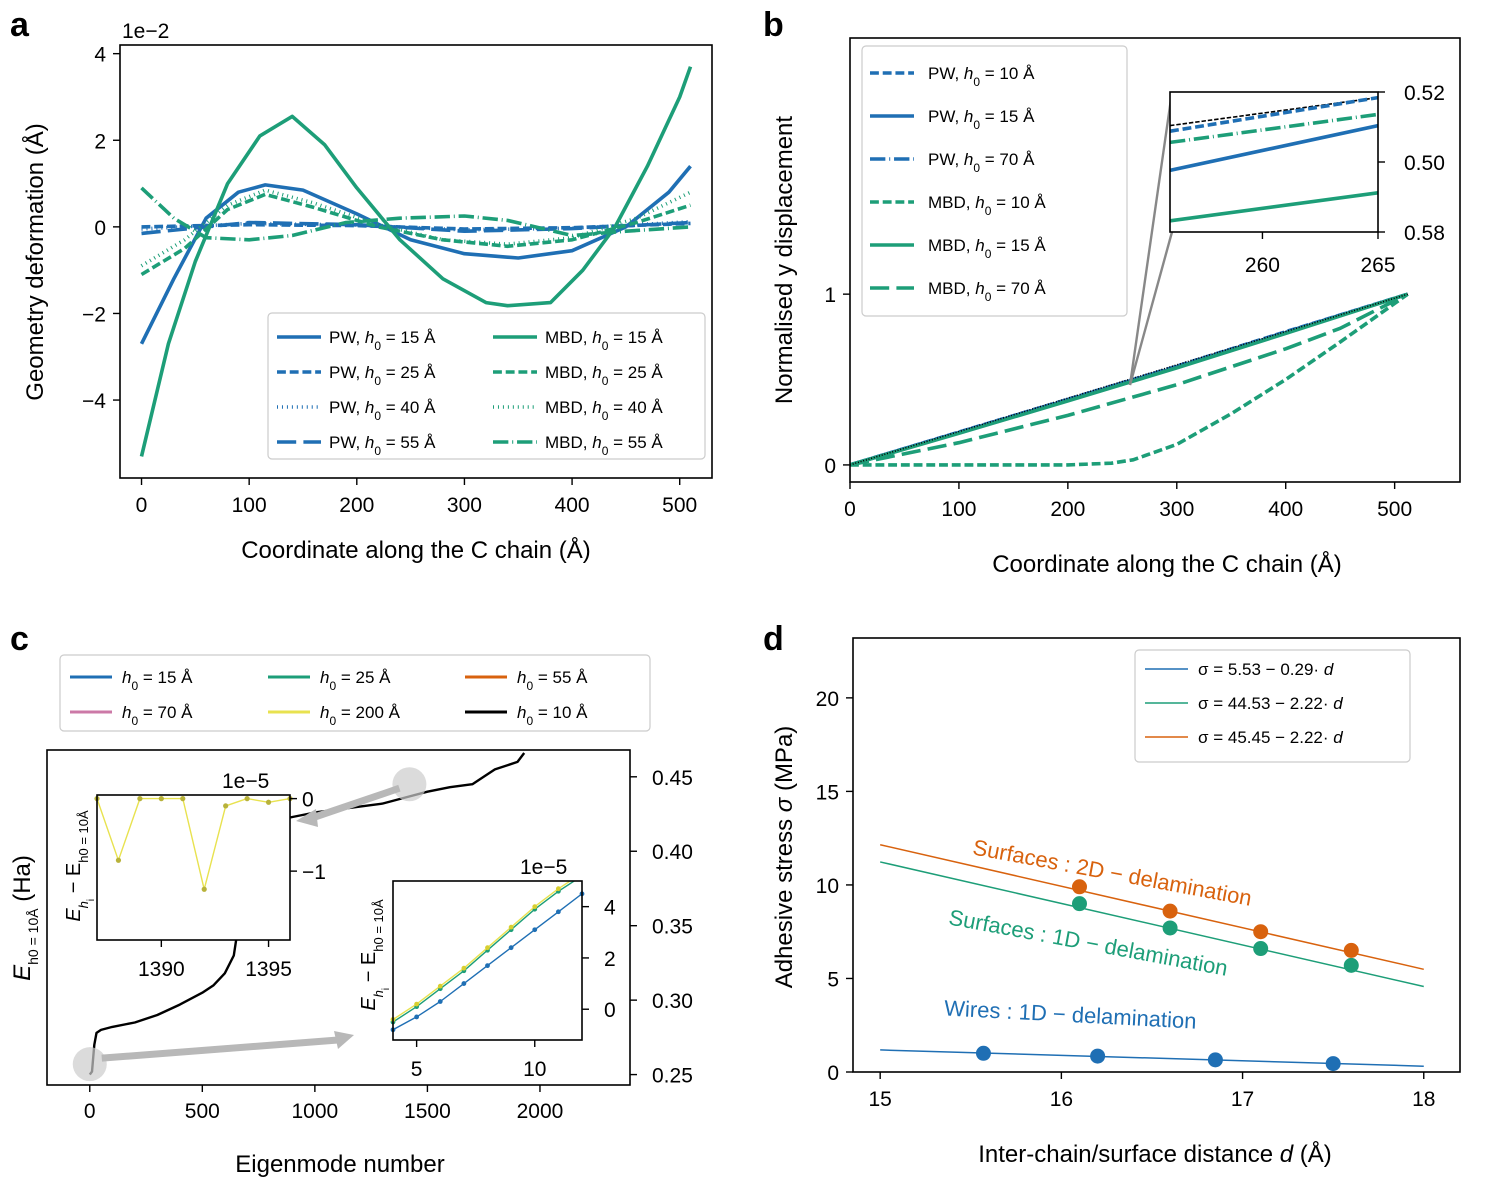 The height and width of the screenshot is (1179, 1487). I want to click on d-annotation-0: Surfaces : 2D − delamination, so click(1112, 873).